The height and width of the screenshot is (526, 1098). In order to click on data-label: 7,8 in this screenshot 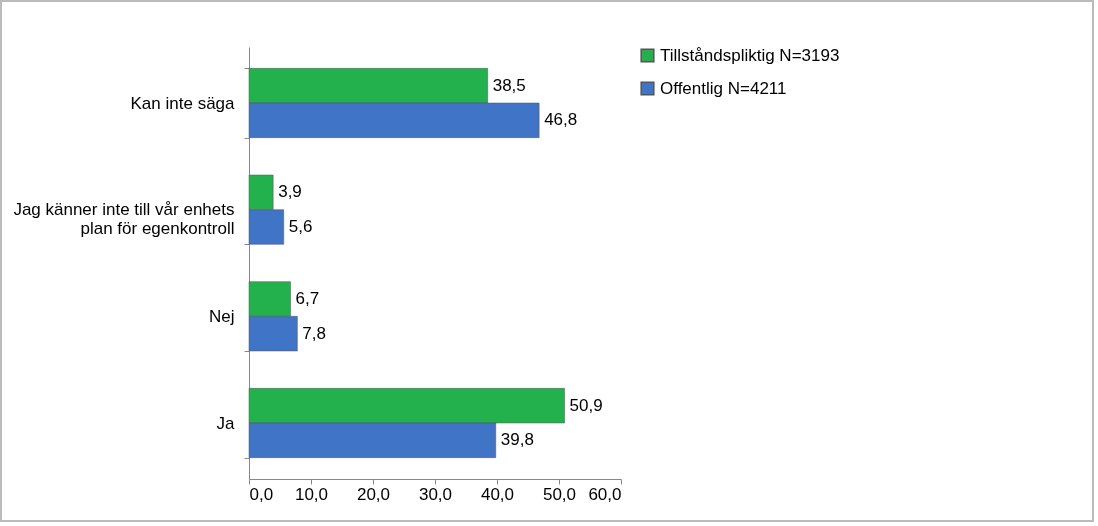, I will do `click(314, 333)`.